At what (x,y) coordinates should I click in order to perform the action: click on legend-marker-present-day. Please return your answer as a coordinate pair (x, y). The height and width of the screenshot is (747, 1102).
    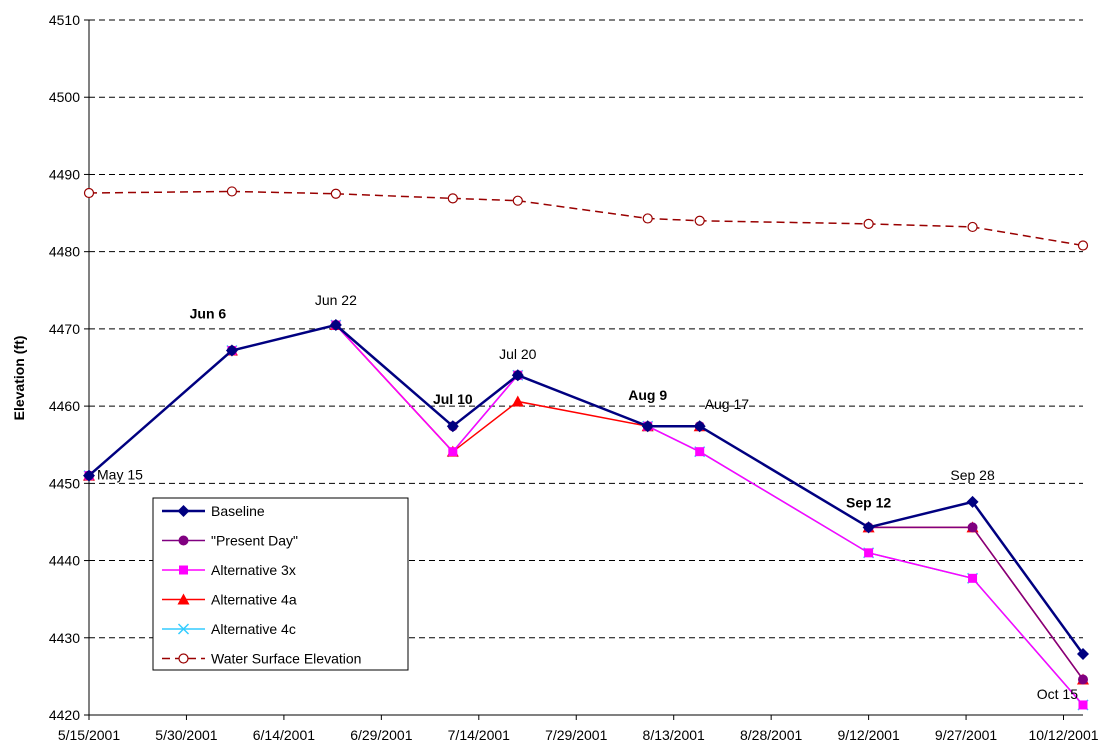
    Looking at the image, I should click on (183, 540).